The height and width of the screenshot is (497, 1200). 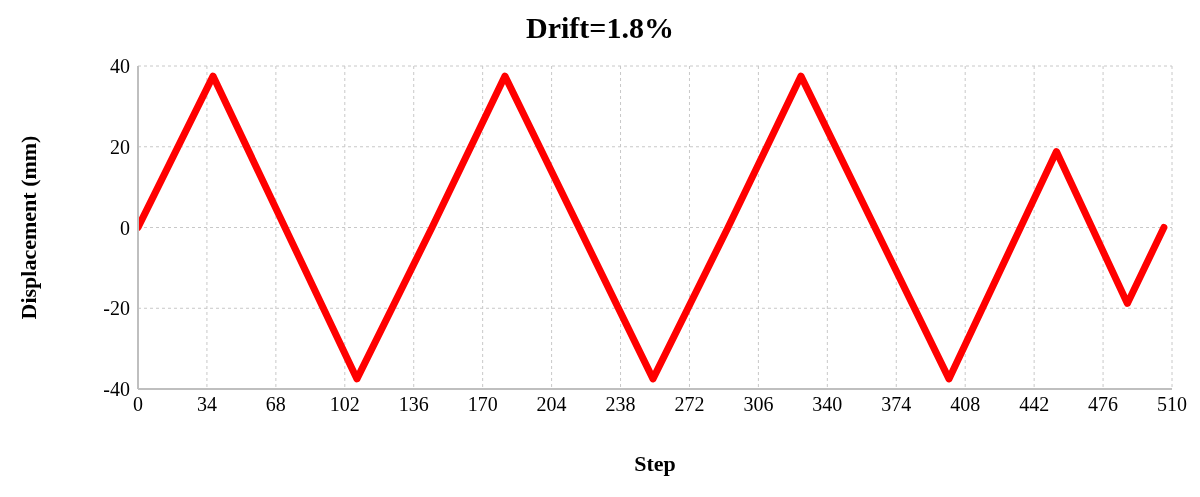 I want to click on x-tick-label: 136, so click(x=413, y=404).